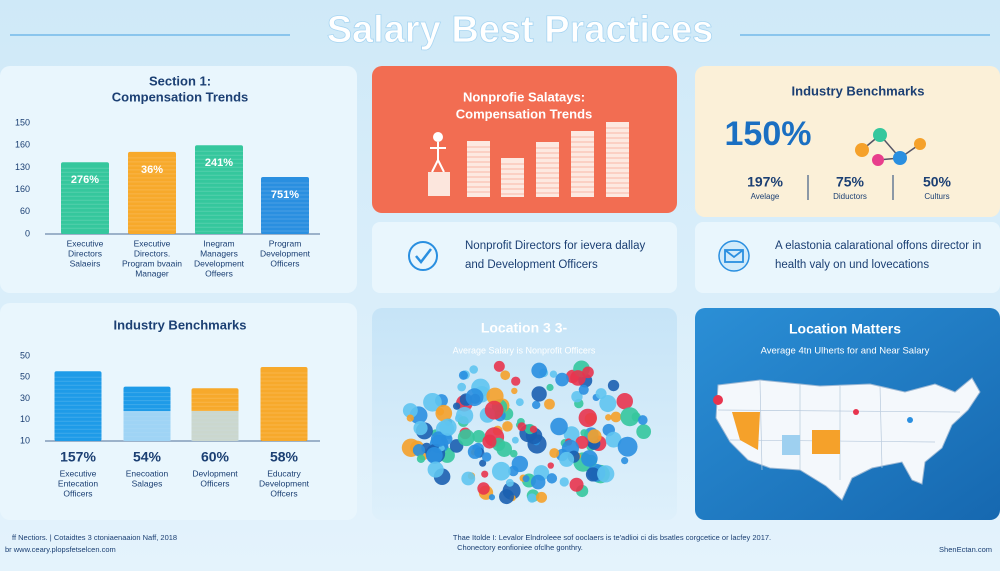  What do you see at coordinates (152, 273) in the screenshot?
I see `category-label: Manager` at bounding box center [152, 273].